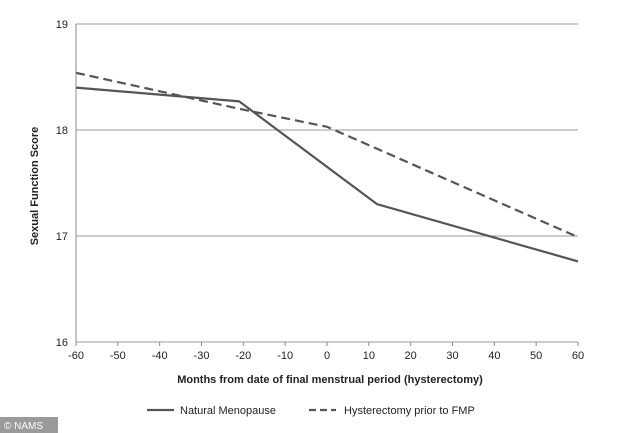 The width and height of the screenshot is (634, 433). Describe the element at coordinates (536, 356) in the screenshot. I see `x-tick-label: 50` at that location.